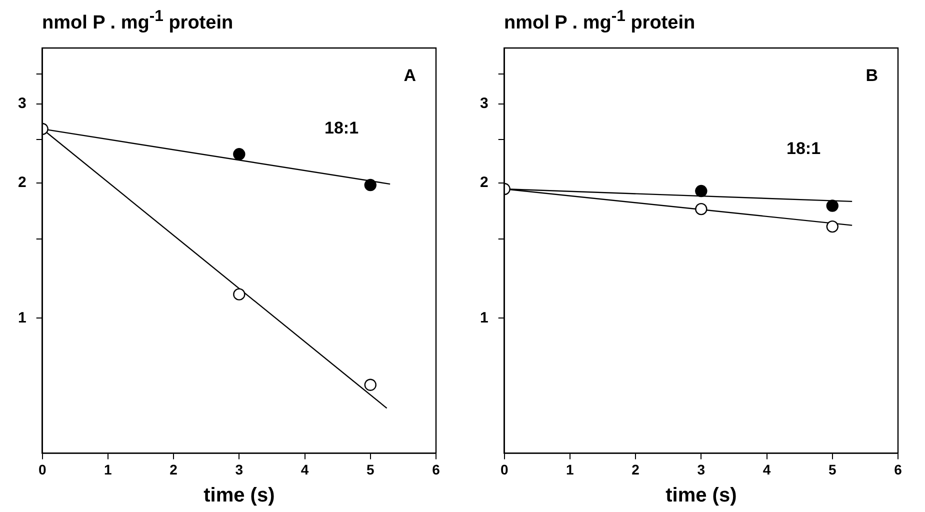  Describe the element at coordinates (872, 76) in the screenshot. I see `annotation: B` at that location.